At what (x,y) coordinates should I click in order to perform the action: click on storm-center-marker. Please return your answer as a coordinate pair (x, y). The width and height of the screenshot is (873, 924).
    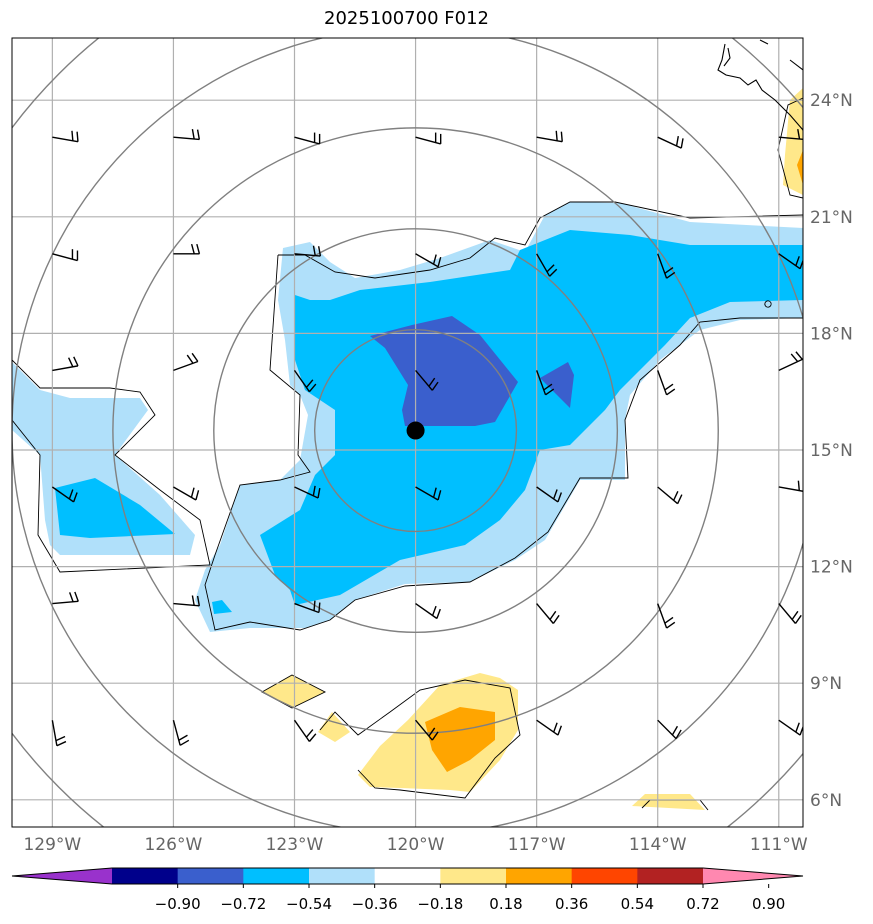
    Looking at the image, I should click on (415, 430).